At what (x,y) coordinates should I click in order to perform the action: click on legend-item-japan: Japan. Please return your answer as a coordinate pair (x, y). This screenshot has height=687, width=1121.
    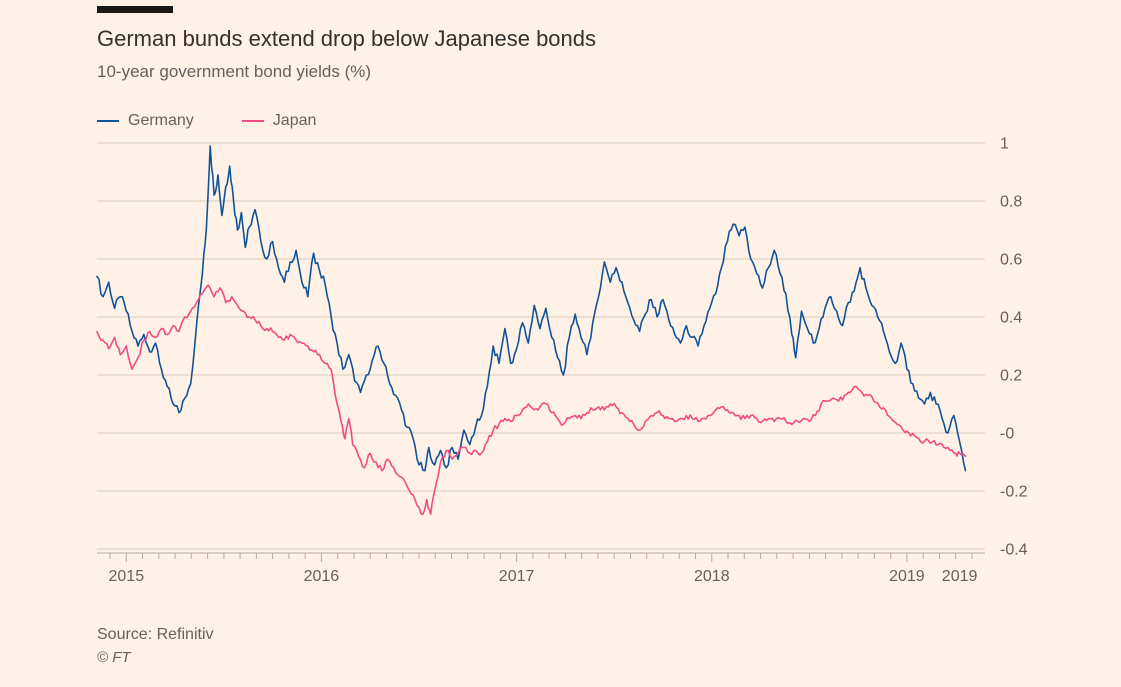
    Looking at the image, I should click on (279, 121).